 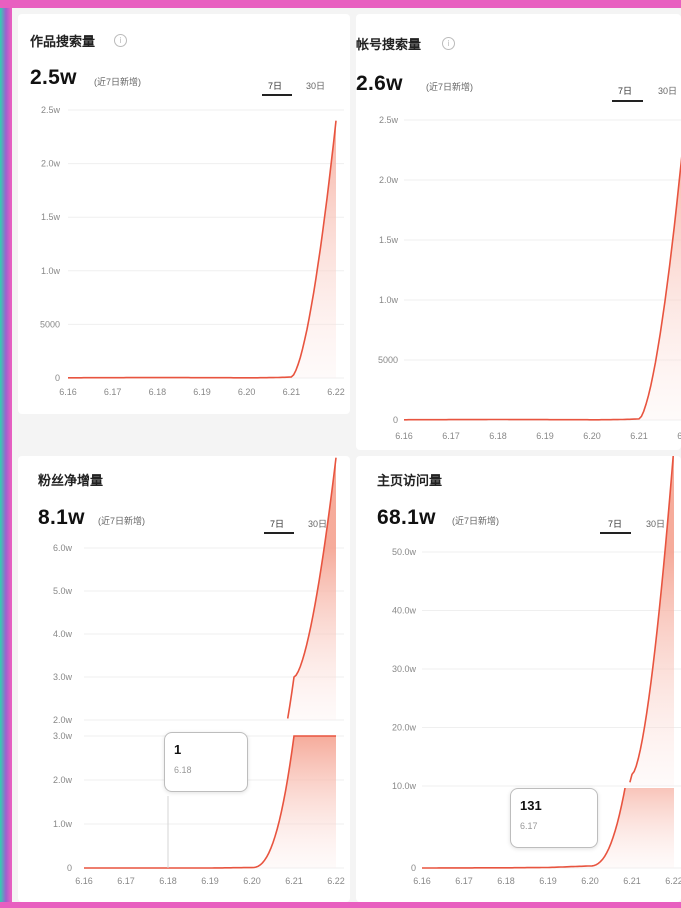 I want to click on background-stripe-top, so click(x=340, y=4).